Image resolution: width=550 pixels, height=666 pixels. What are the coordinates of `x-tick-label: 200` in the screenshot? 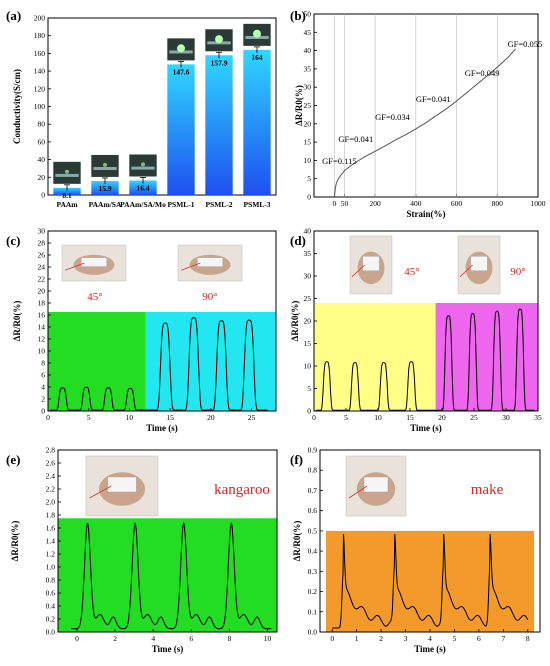 It's located at (375, 203).